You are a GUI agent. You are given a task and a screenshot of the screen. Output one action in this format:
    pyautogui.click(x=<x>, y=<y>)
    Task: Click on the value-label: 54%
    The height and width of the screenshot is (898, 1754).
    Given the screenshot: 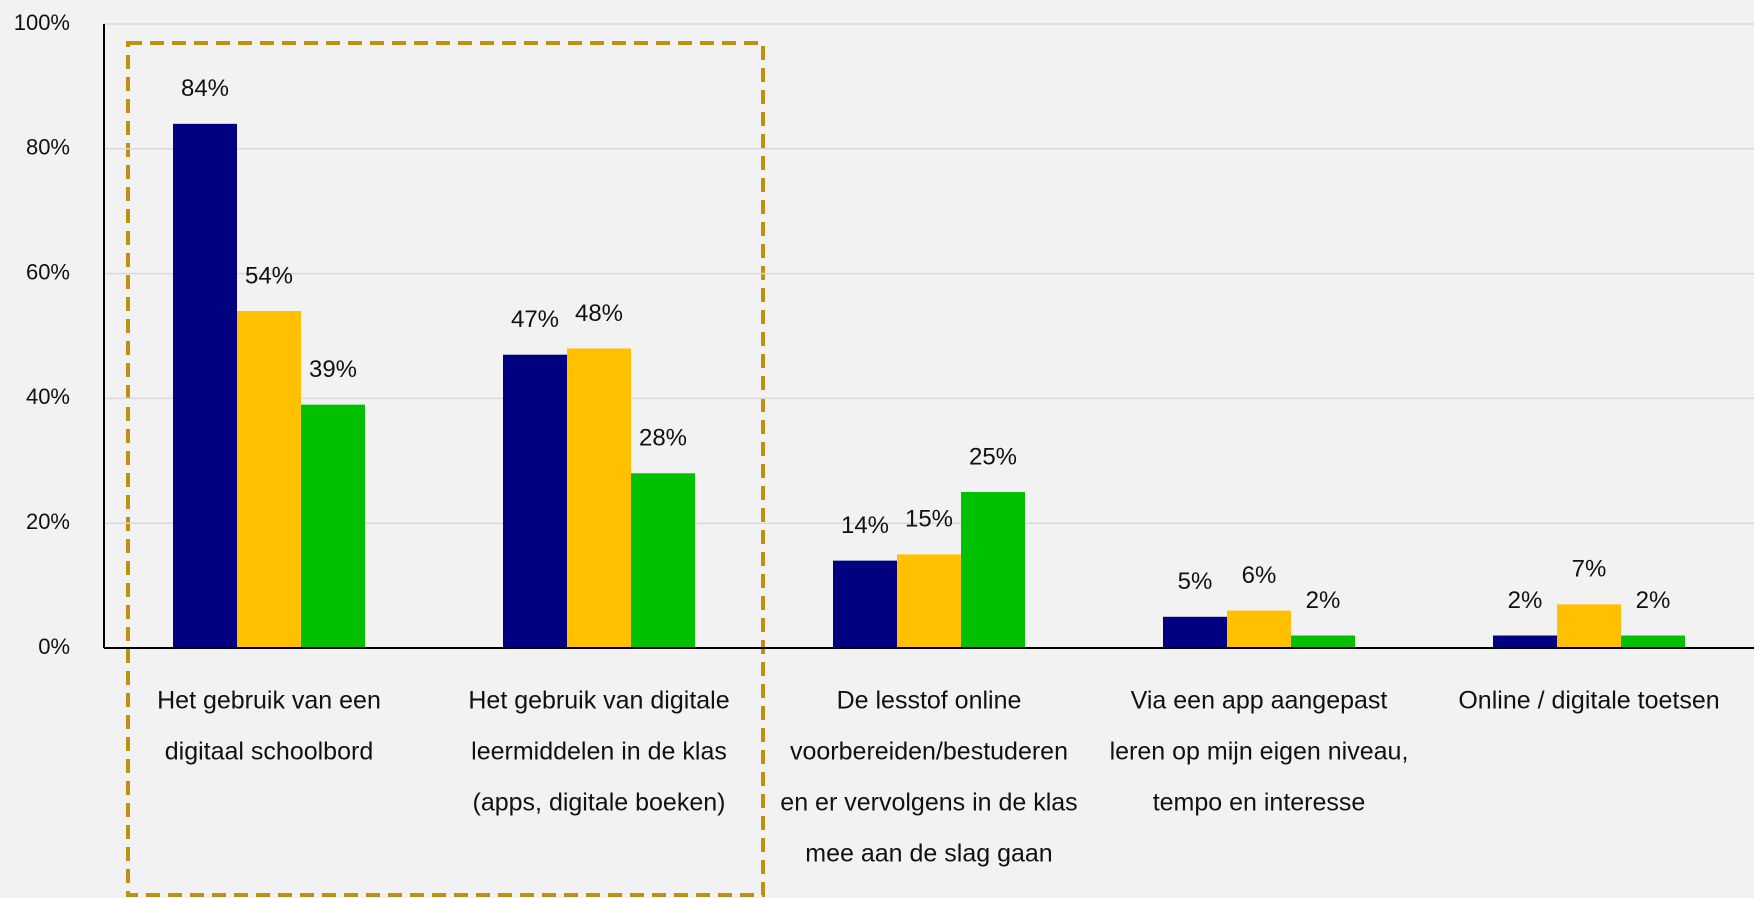 What is the action you would take?
    pyautogui.click(x=269, y=275)
    